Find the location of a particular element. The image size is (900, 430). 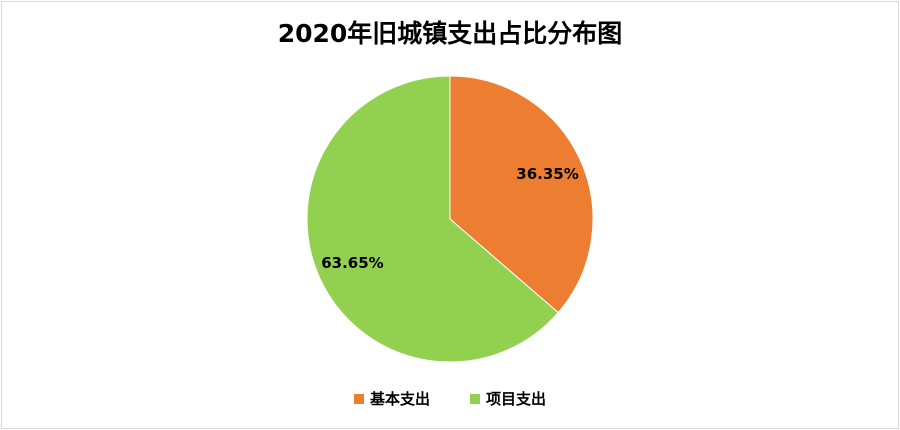

legend-swatch-project is located at coordinates (475, 398).